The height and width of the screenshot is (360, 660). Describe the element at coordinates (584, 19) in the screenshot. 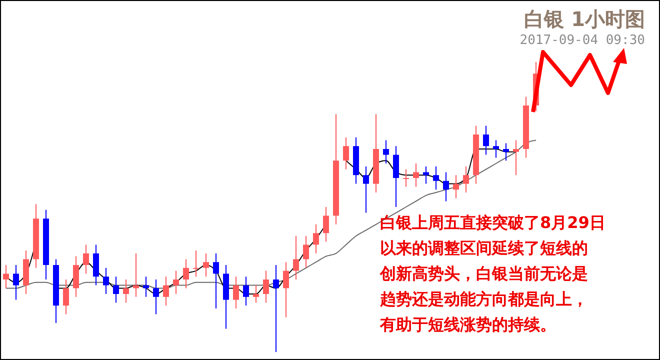

I see `text: 白银 1小时图` at that location.